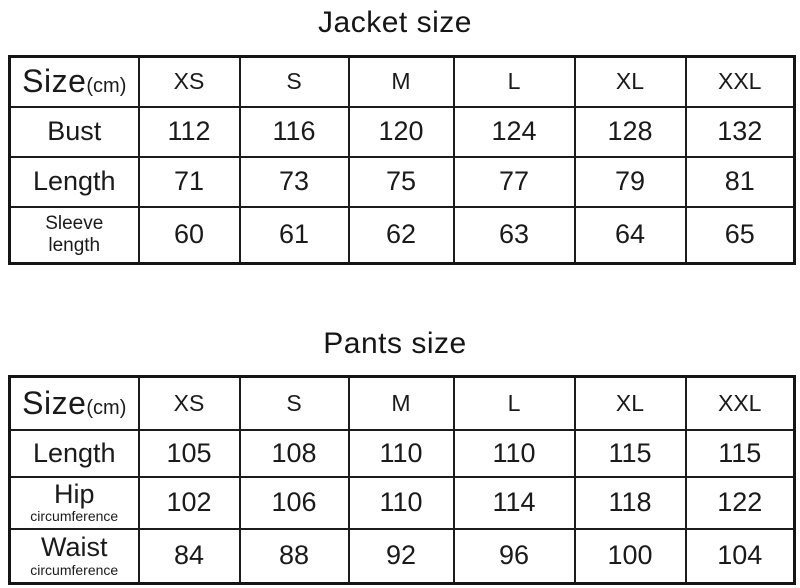  I want to click on pants-length-s: 108, so click(294, 453).